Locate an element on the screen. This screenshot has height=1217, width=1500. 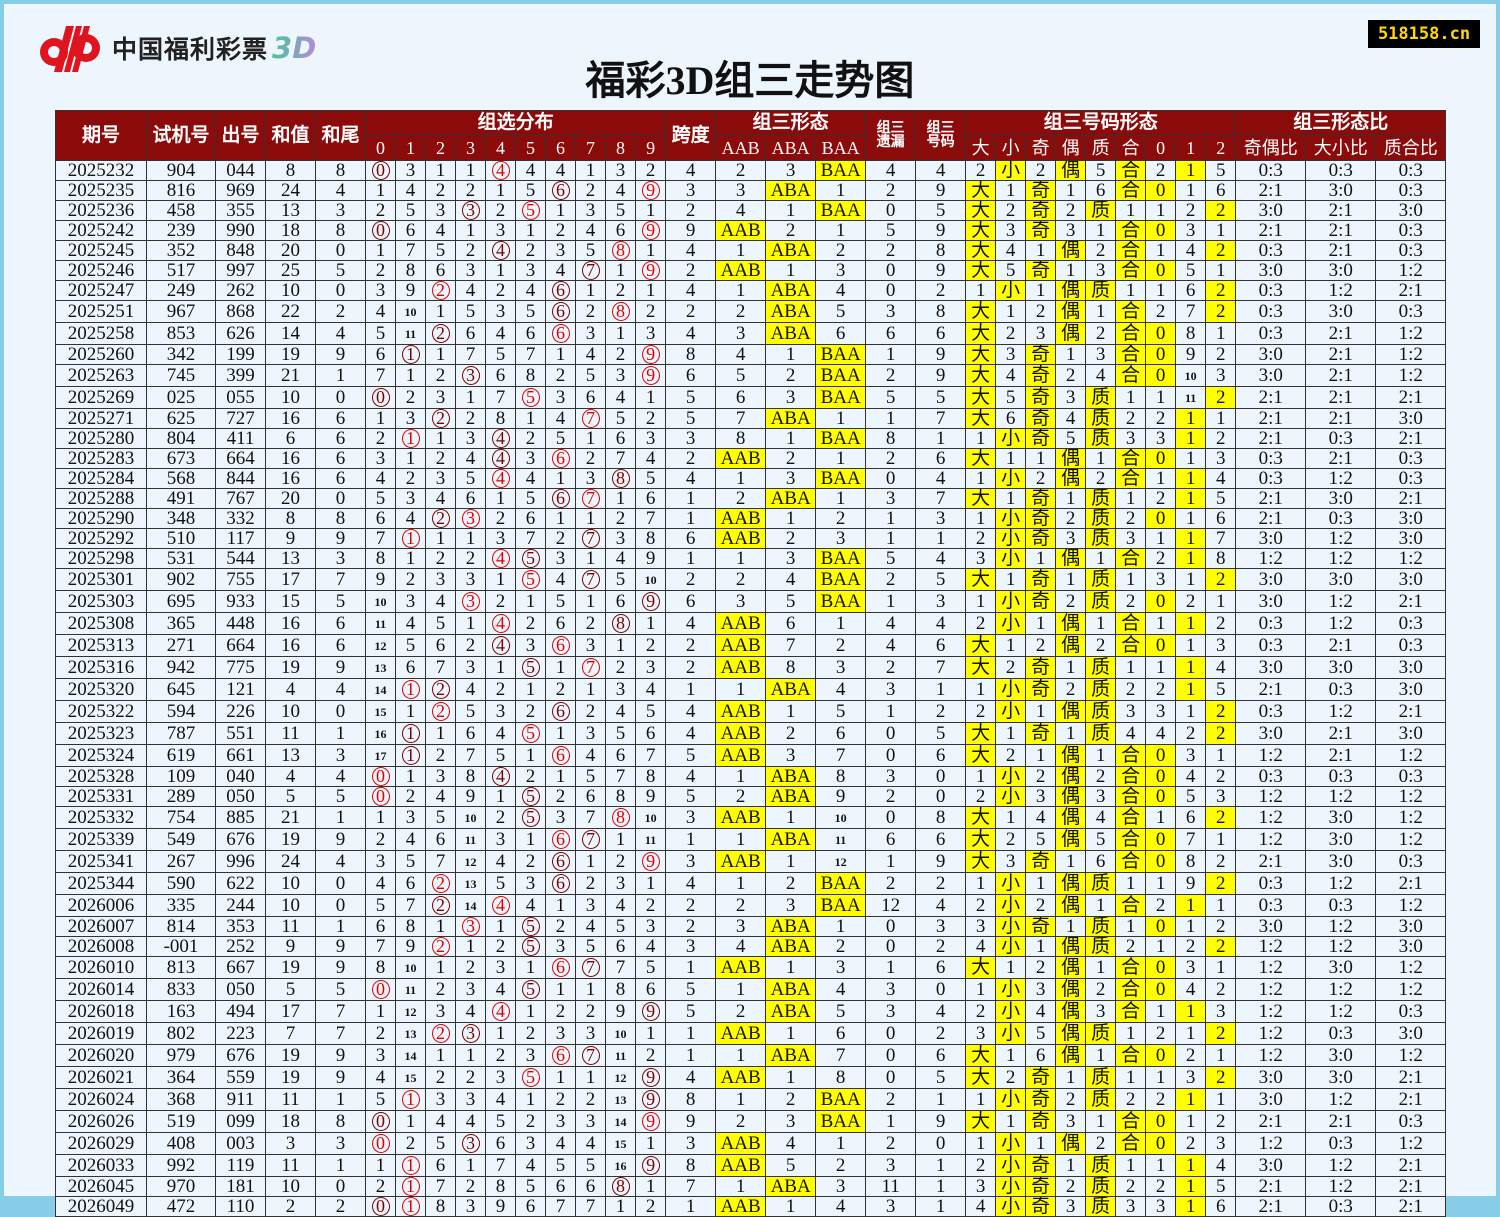
header-issue: 期号 is located at coordinates (101, 135).